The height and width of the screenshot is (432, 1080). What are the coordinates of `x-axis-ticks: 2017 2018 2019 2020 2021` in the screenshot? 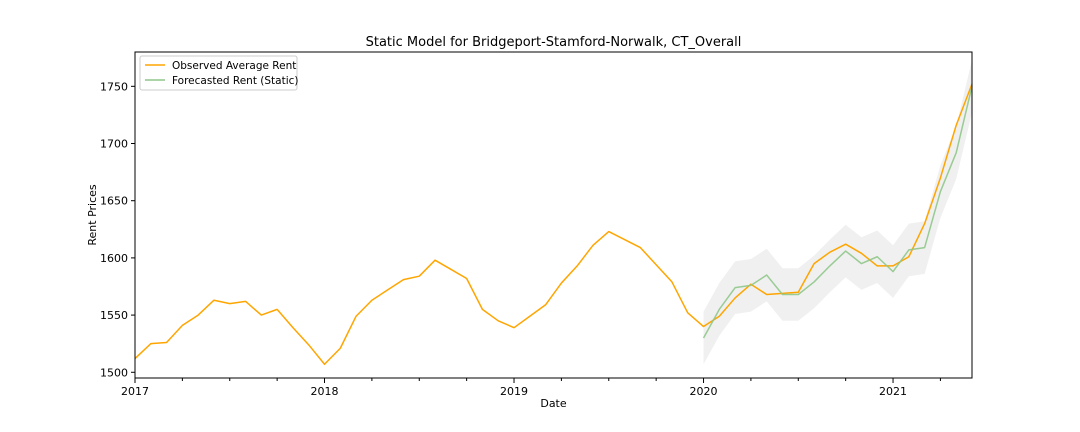 It's located at (531, 388).